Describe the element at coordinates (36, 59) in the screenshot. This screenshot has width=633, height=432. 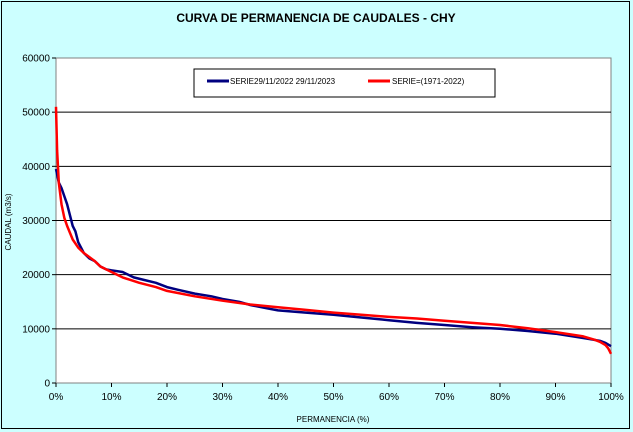
I see `y-tick-label: 60000` at that location.